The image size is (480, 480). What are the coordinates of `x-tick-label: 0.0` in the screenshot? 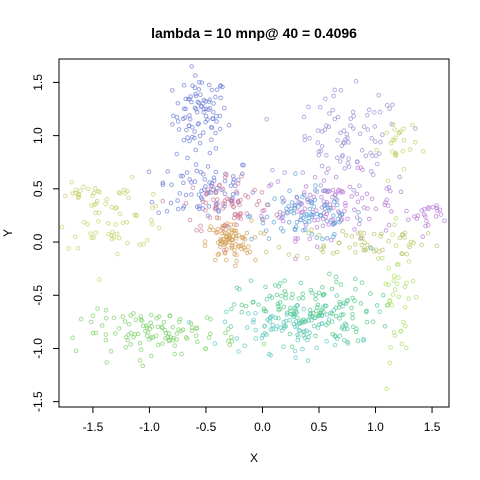 It's located at (262, 427).